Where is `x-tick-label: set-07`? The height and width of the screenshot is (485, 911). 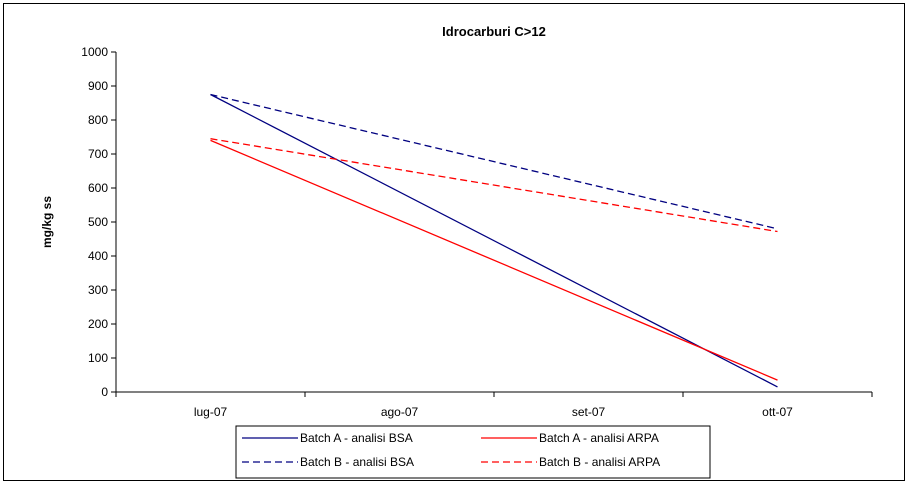
x-tick-label: set-07 is located at coordinates (589, 412).